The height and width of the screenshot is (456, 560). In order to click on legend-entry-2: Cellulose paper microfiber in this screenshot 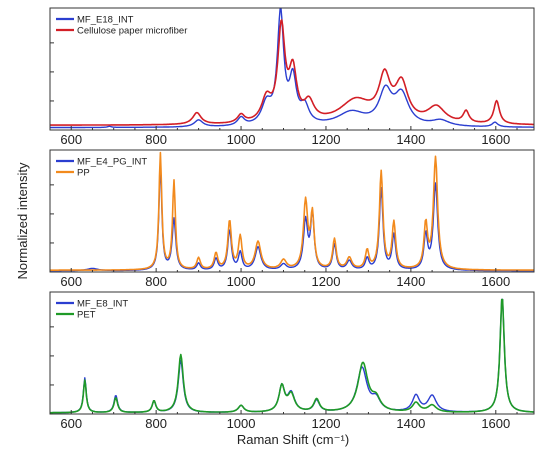, I will do `click(132, 31)`.